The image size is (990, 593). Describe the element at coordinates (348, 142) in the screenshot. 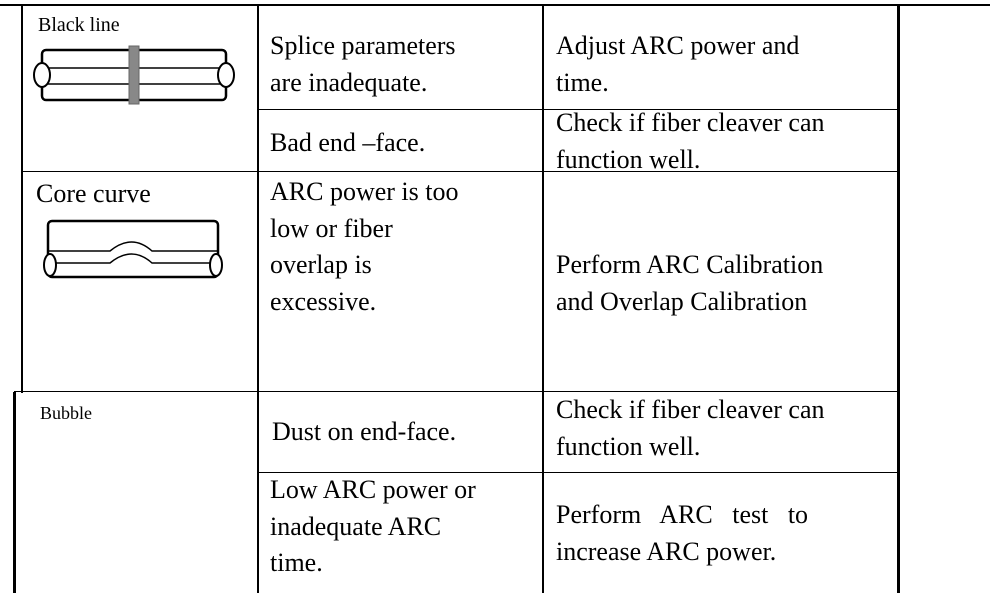

I see `cause: Bad end –face.` at that location.